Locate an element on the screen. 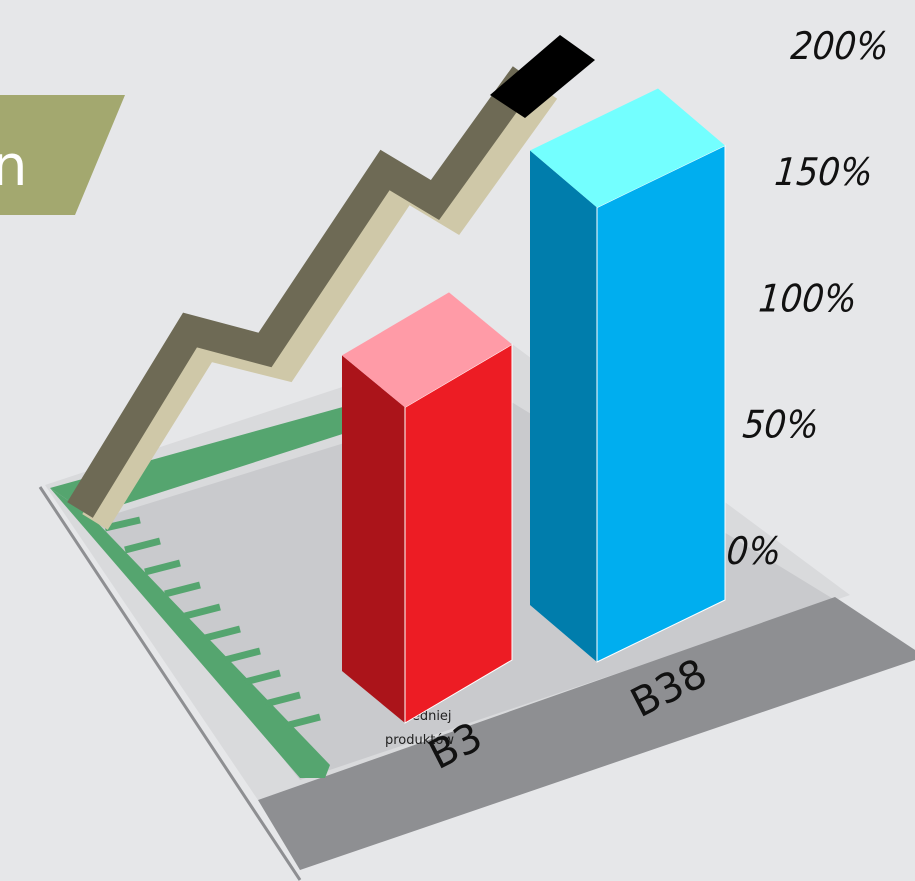  y-tick-label: 100% is located at coordinates (808, 299).